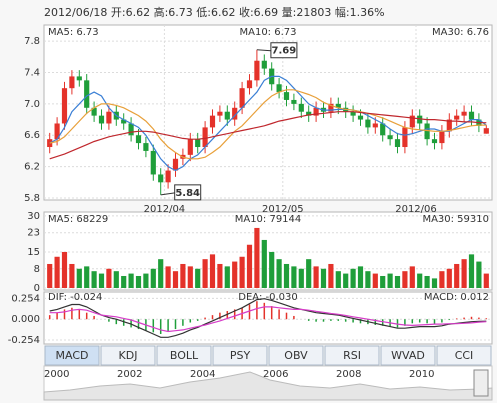 This screenshot has width=497, height=403. Describe the element at coordinates (129, 374) in the screenshot. I see `timeline-label: 2002` at that location.